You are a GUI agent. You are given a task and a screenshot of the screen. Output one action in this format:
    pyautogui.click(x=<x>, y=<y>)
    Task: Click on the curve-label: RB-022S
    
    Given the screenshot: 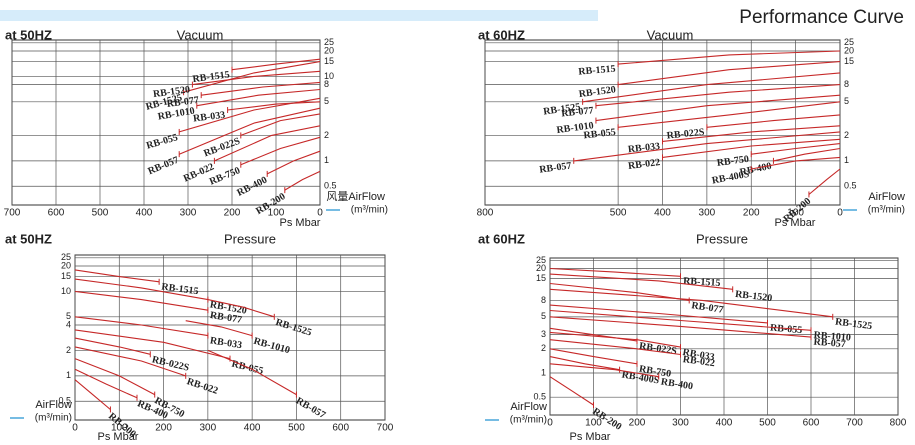 What is the action you would take?
    pyautogui.click(x=222, y=148)
    